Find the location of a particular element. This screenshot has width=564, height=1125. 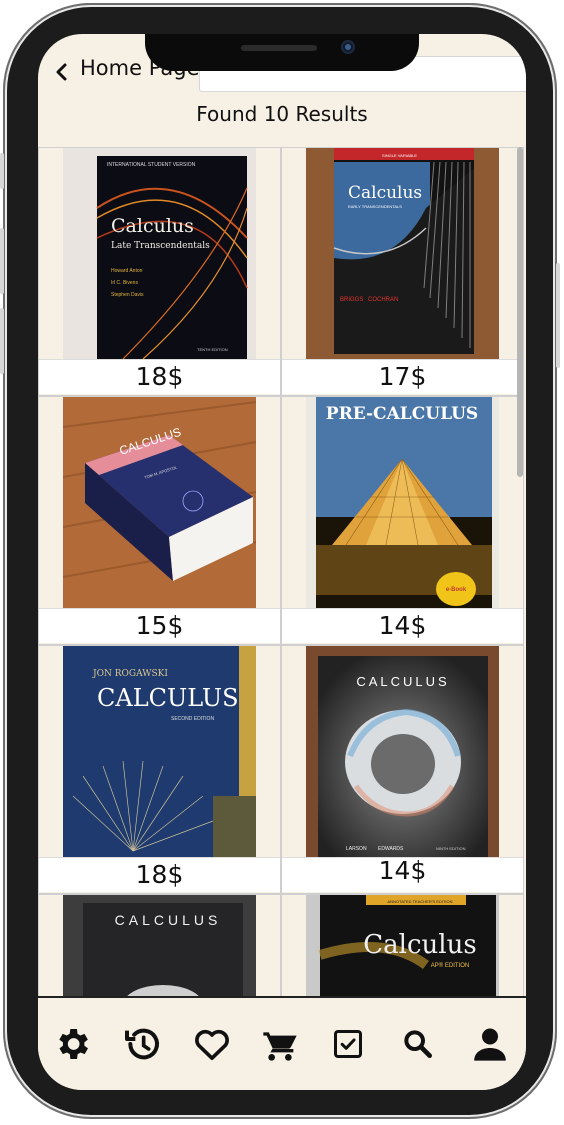

cover-title: PRE-CALCULUS is located at coordinates (402, 414).